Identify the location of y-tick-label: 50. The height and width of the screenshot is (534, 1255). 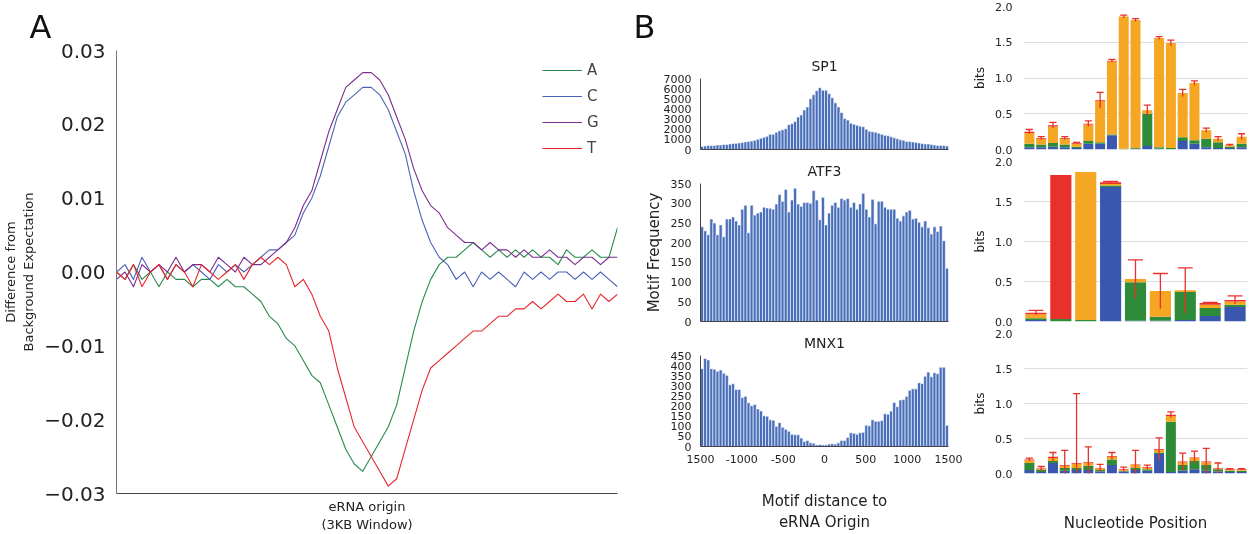
(684, 302).